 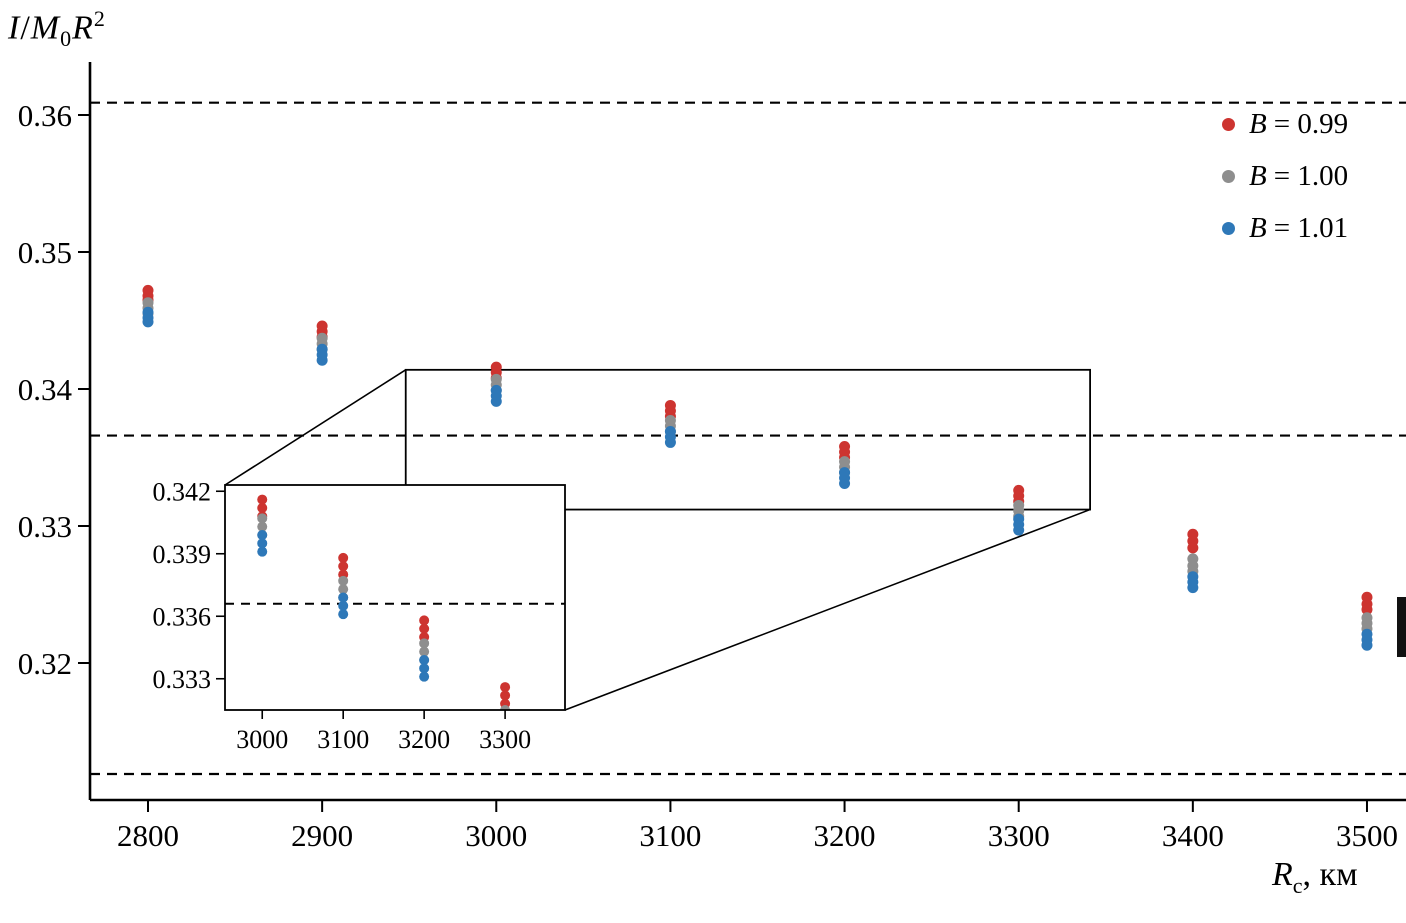 What do you see at coordinates (45, 526) in the screenshot?
I see `y-tick-label: 0.33` at bounding box center [45, 526].